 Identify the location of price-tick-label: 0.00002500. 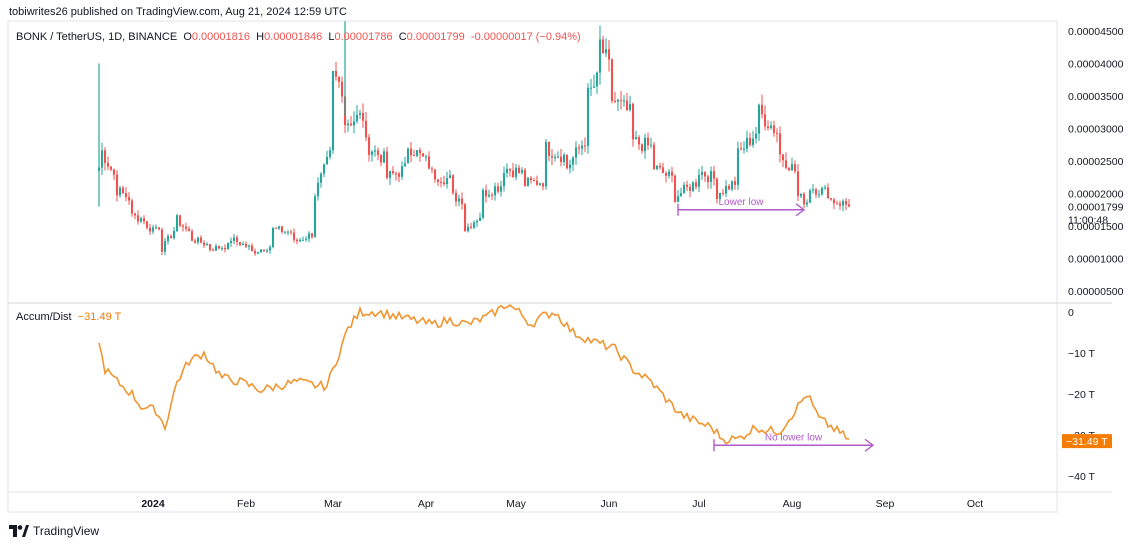
(1096, 162).